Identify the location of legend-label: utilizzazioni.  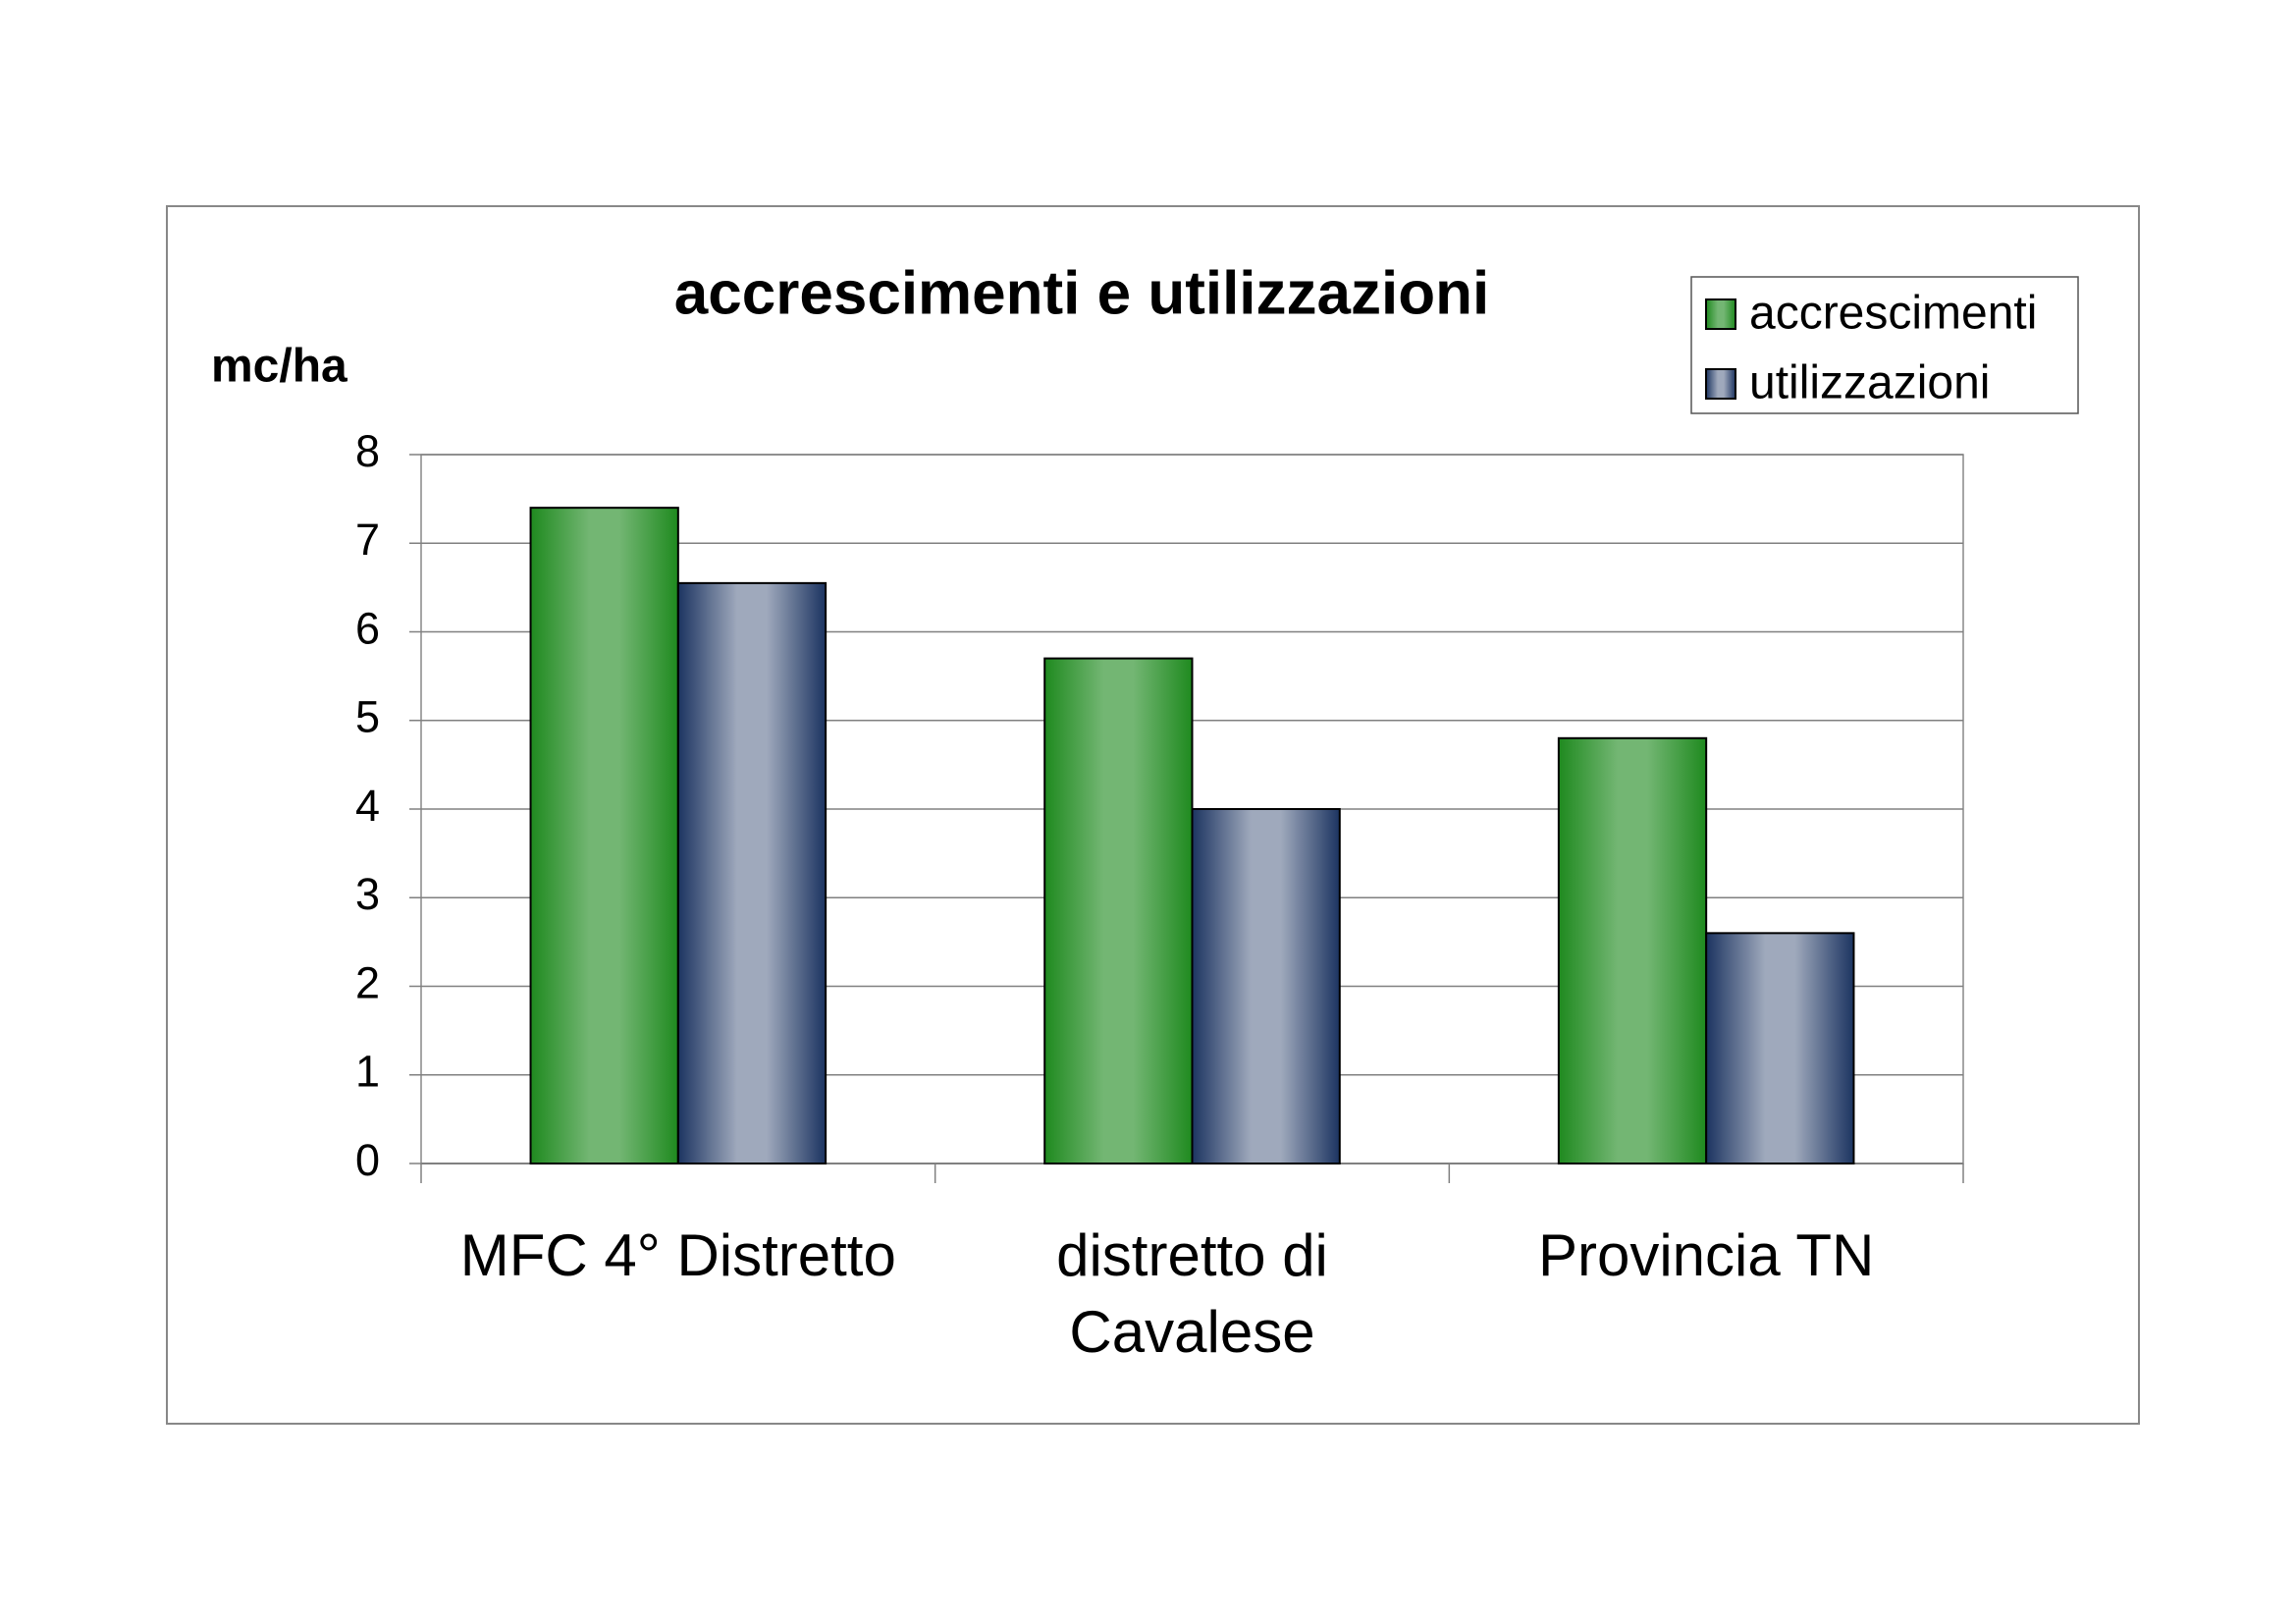
(1870, 383).